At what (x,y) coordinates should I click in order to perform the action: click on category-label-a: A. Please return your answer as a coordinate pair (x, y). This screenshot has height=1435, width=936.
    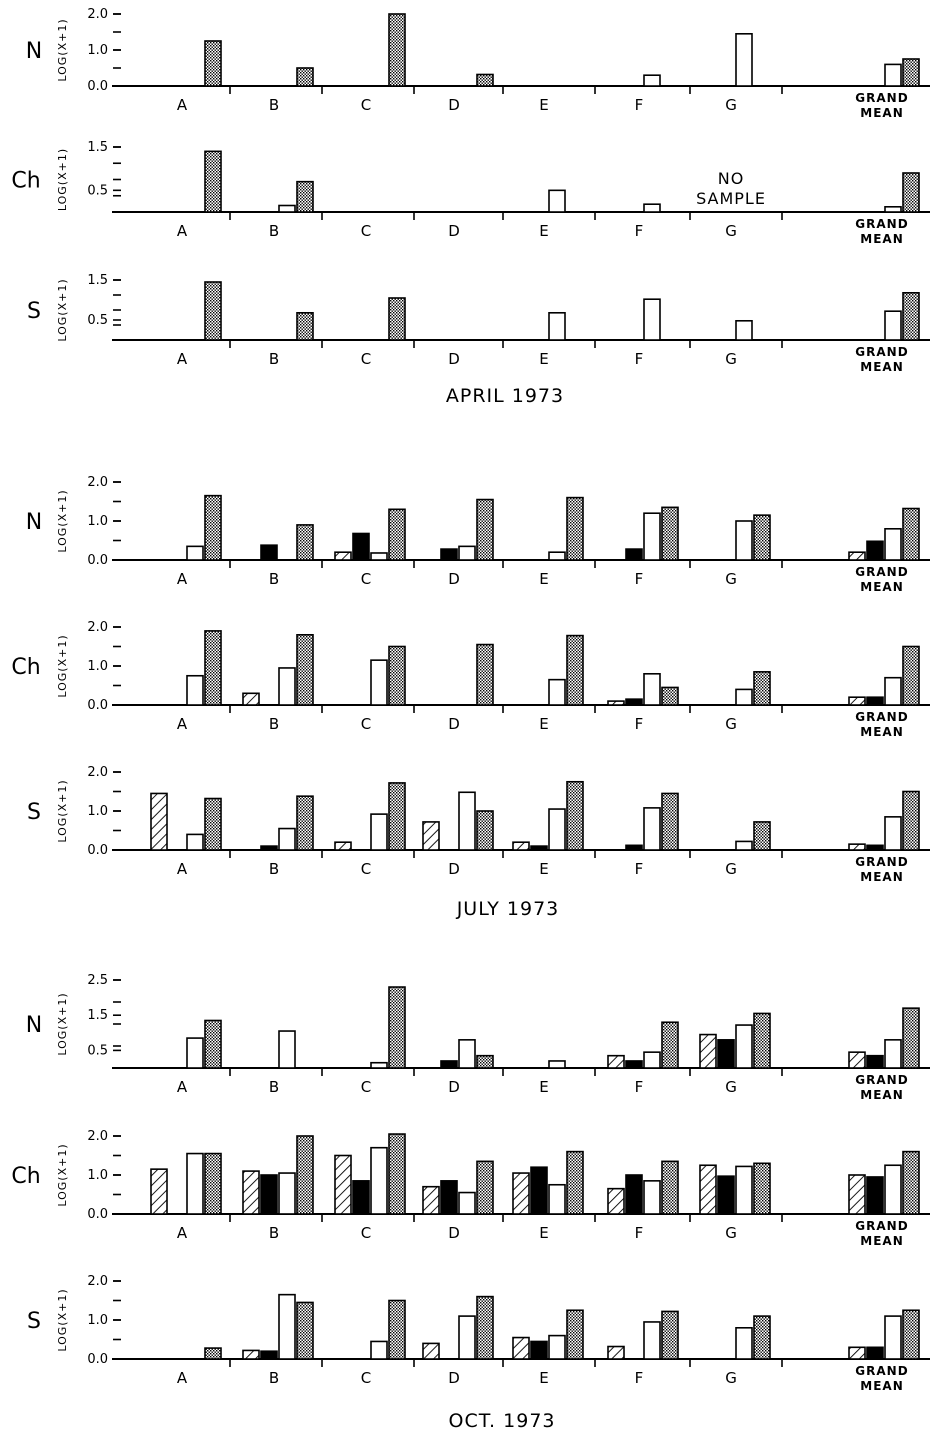
    Looking at the image, I should click on (182, 359).